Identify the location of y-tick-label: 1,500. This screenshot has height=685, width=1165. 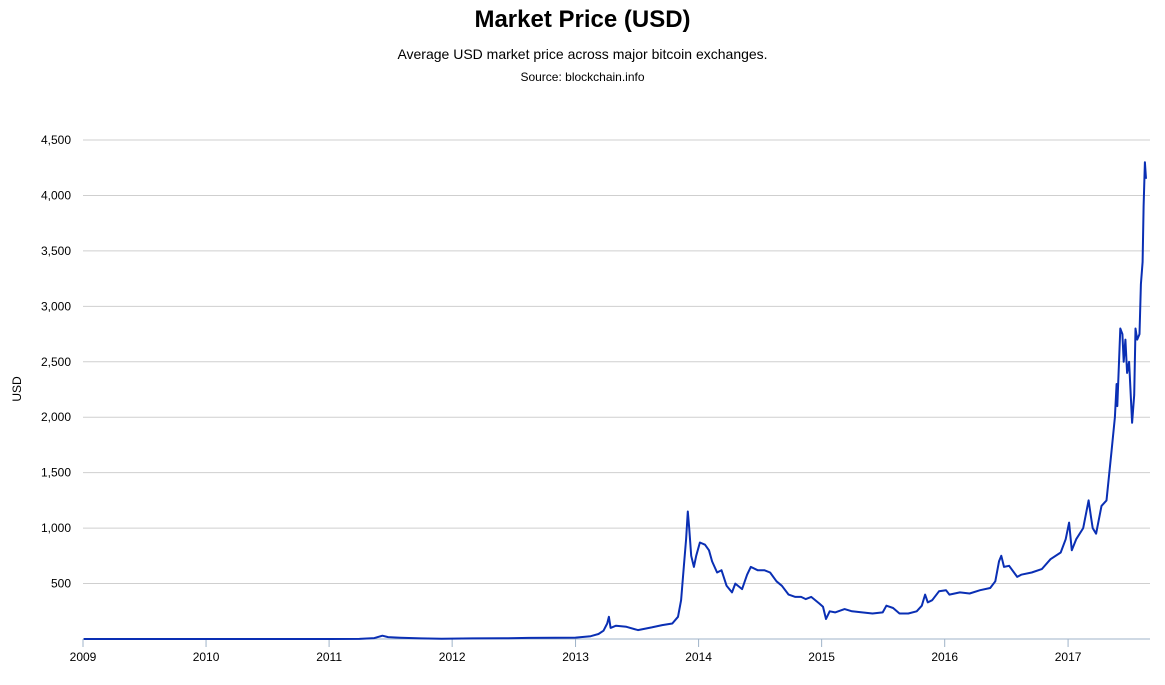
(56, 473).